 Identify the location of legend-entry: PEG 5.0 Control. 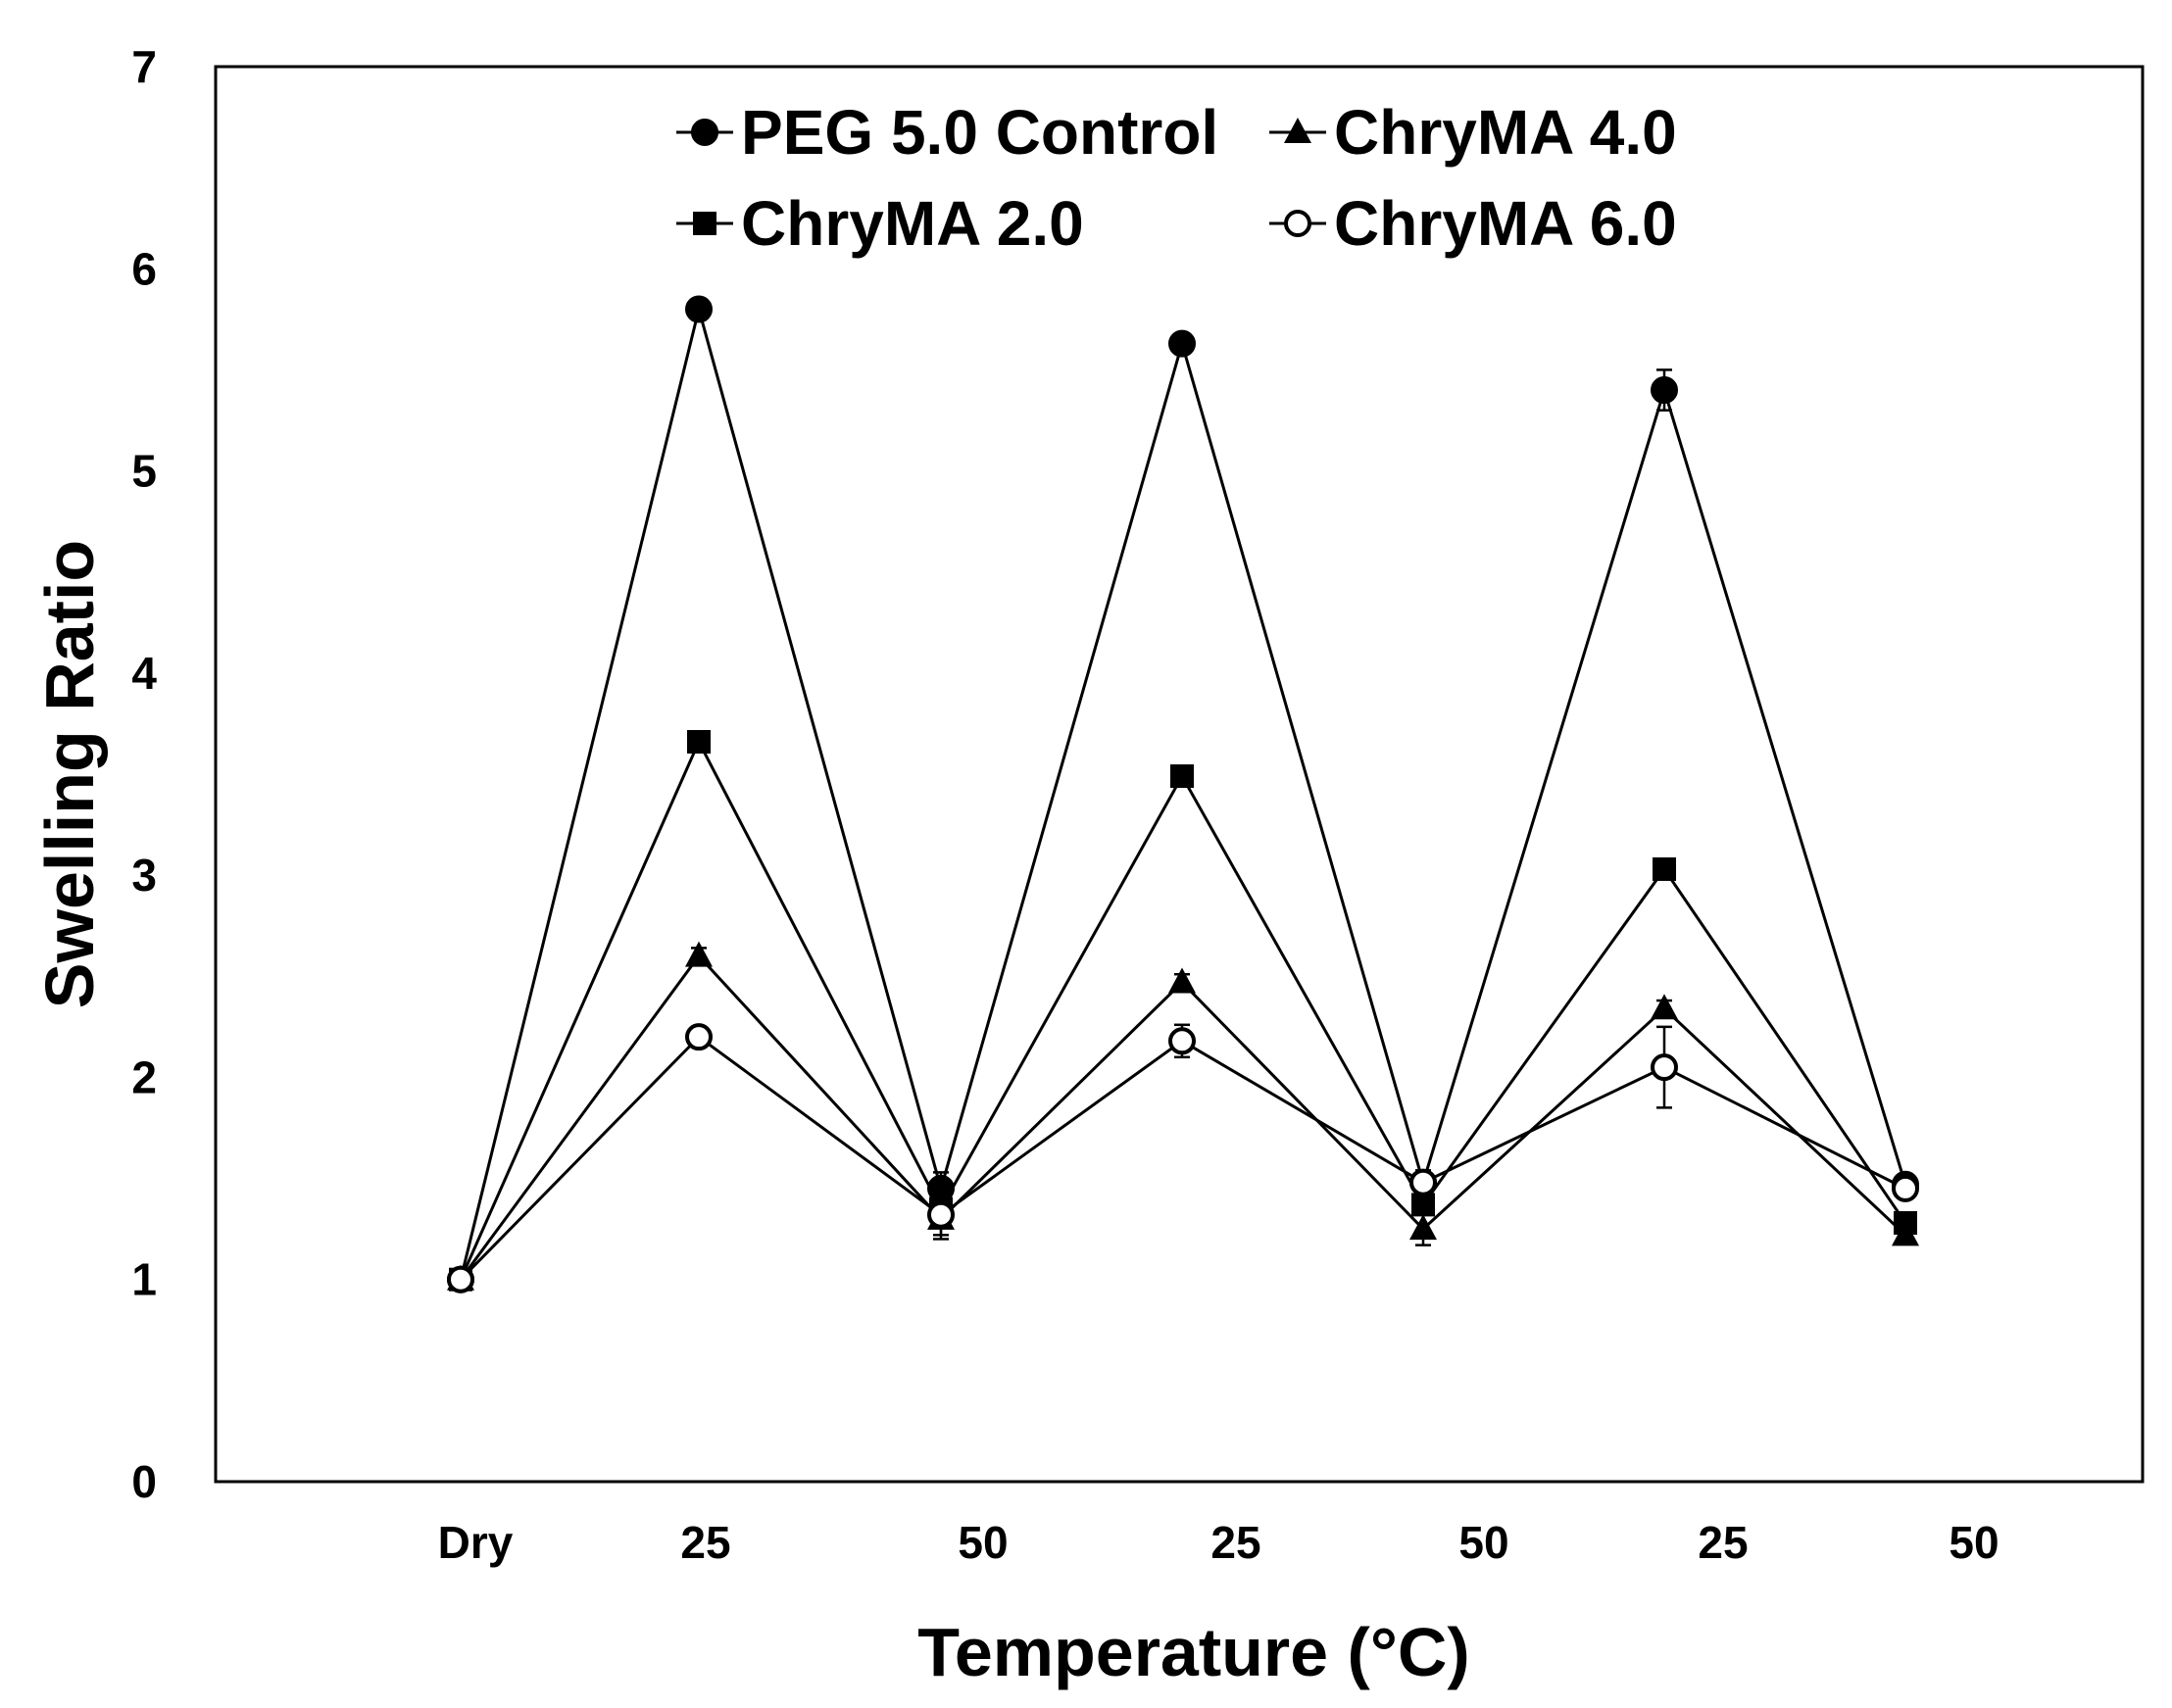
(947, 132).